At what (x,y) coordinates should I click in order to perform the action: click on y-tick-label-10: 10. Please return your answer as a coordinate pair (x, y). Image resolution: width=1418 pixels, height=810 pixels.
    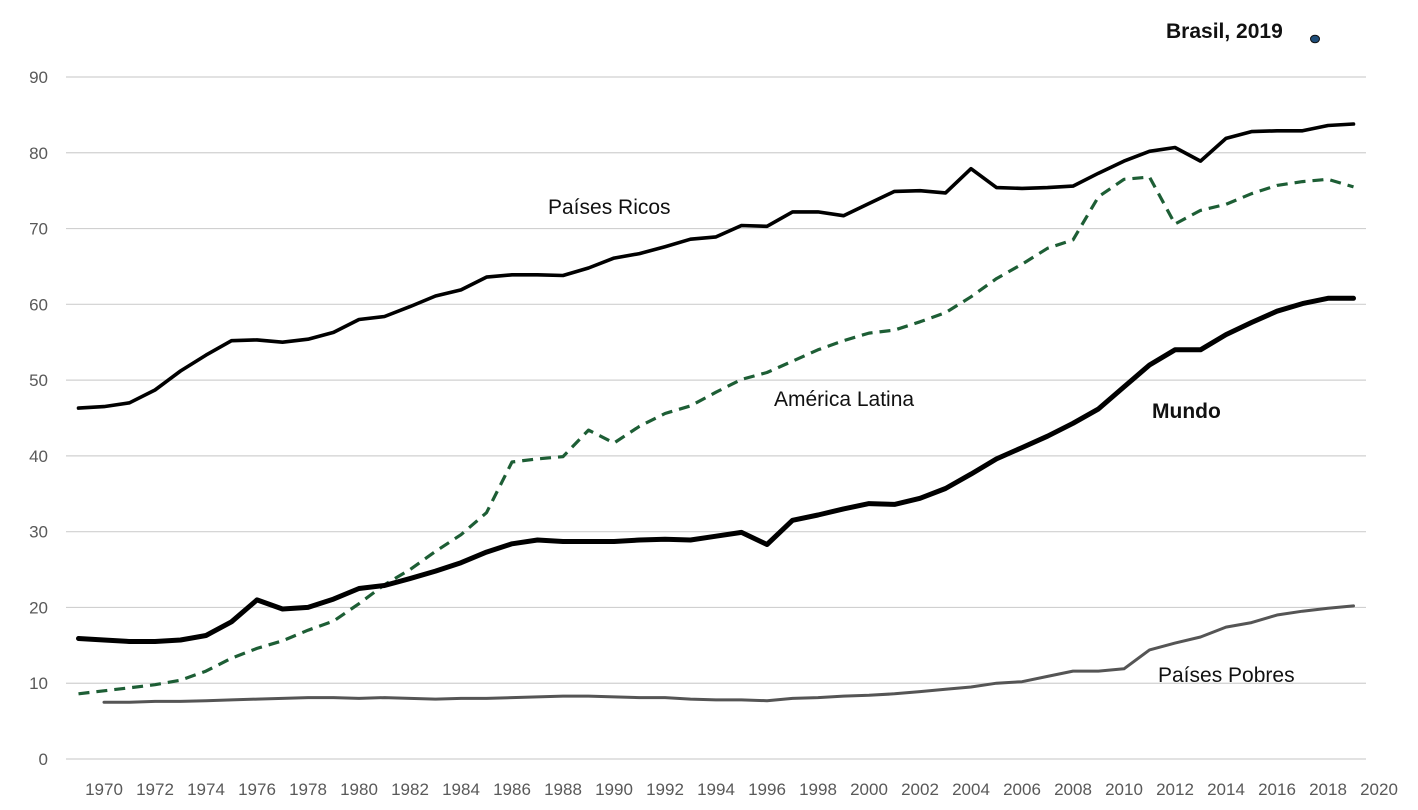
    Looking at the image, I should click on (38, 683).